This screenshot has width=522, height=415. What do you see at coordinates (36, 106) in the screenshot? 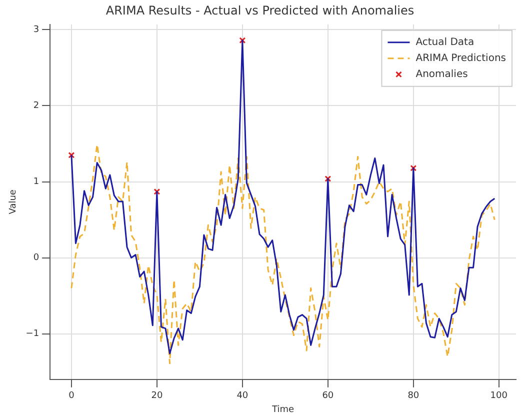
I see `y-tick-label: 2` at bounding box center [36, 106].